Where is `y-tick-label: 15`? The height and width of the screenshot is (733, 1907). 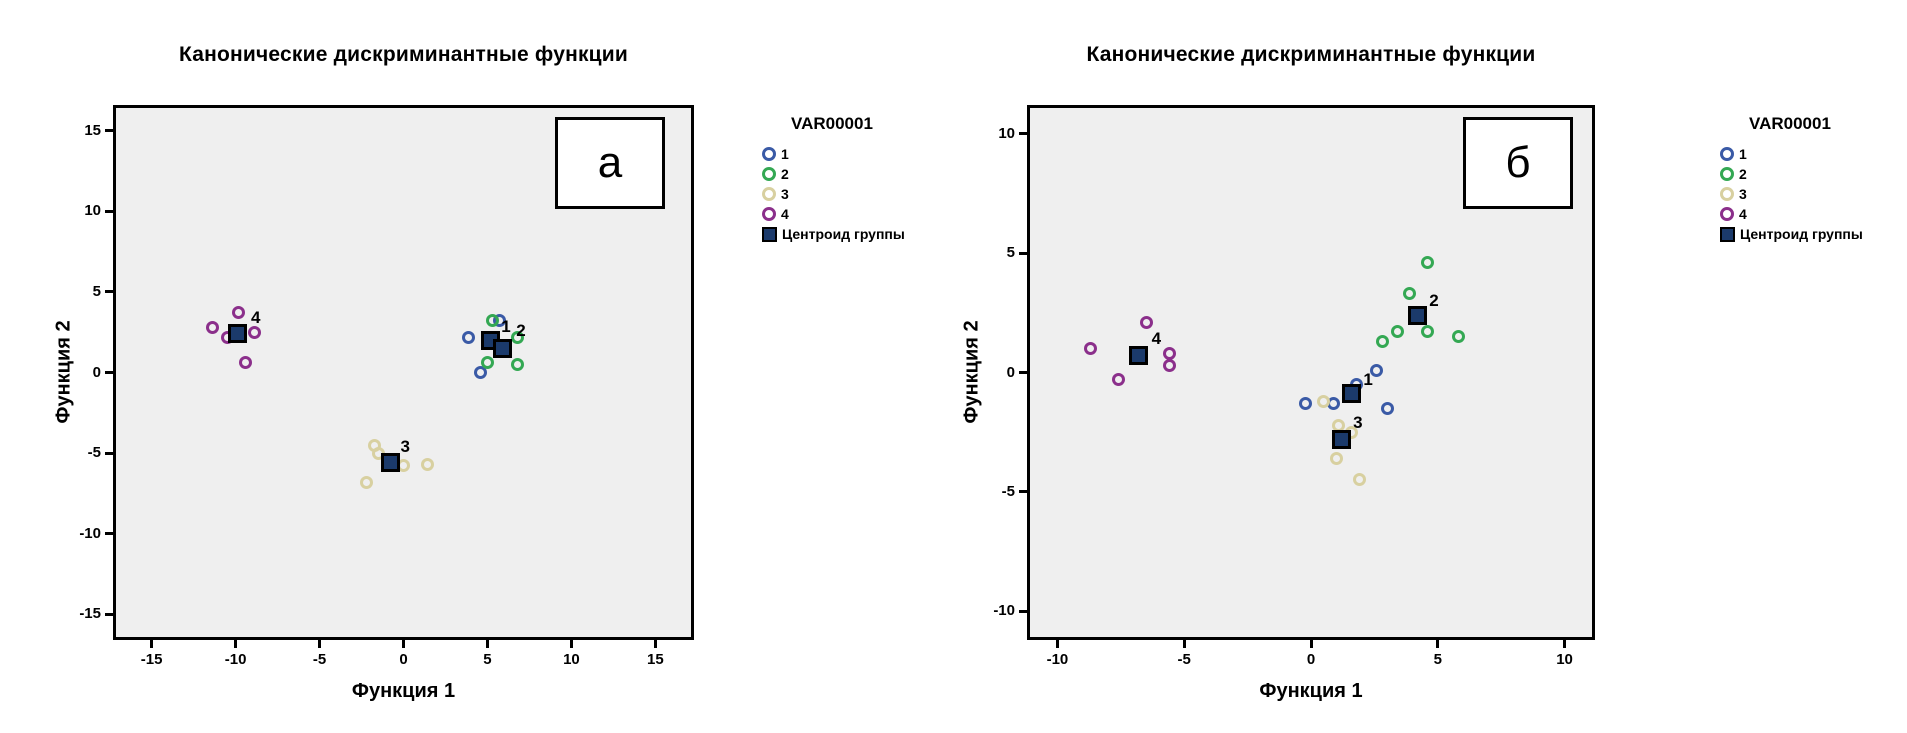 y-tick-label: 15 is located at coordinates (92, 130).